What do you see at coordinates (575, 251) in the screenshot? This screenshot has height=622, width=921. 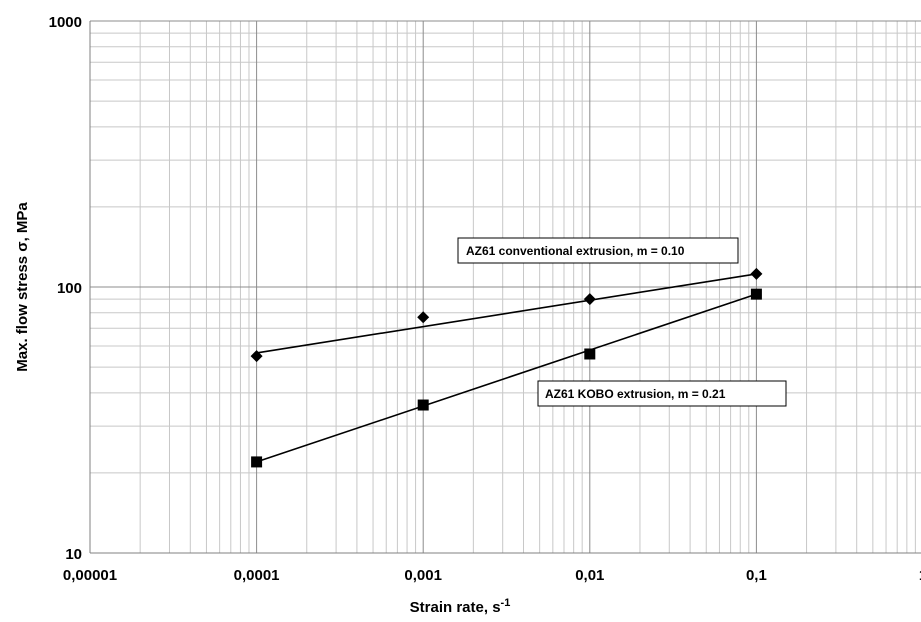 I see `annotation-conventional-text: AZ61 conventional extrusion, m = 0.10` at bounding box center [575, 251].